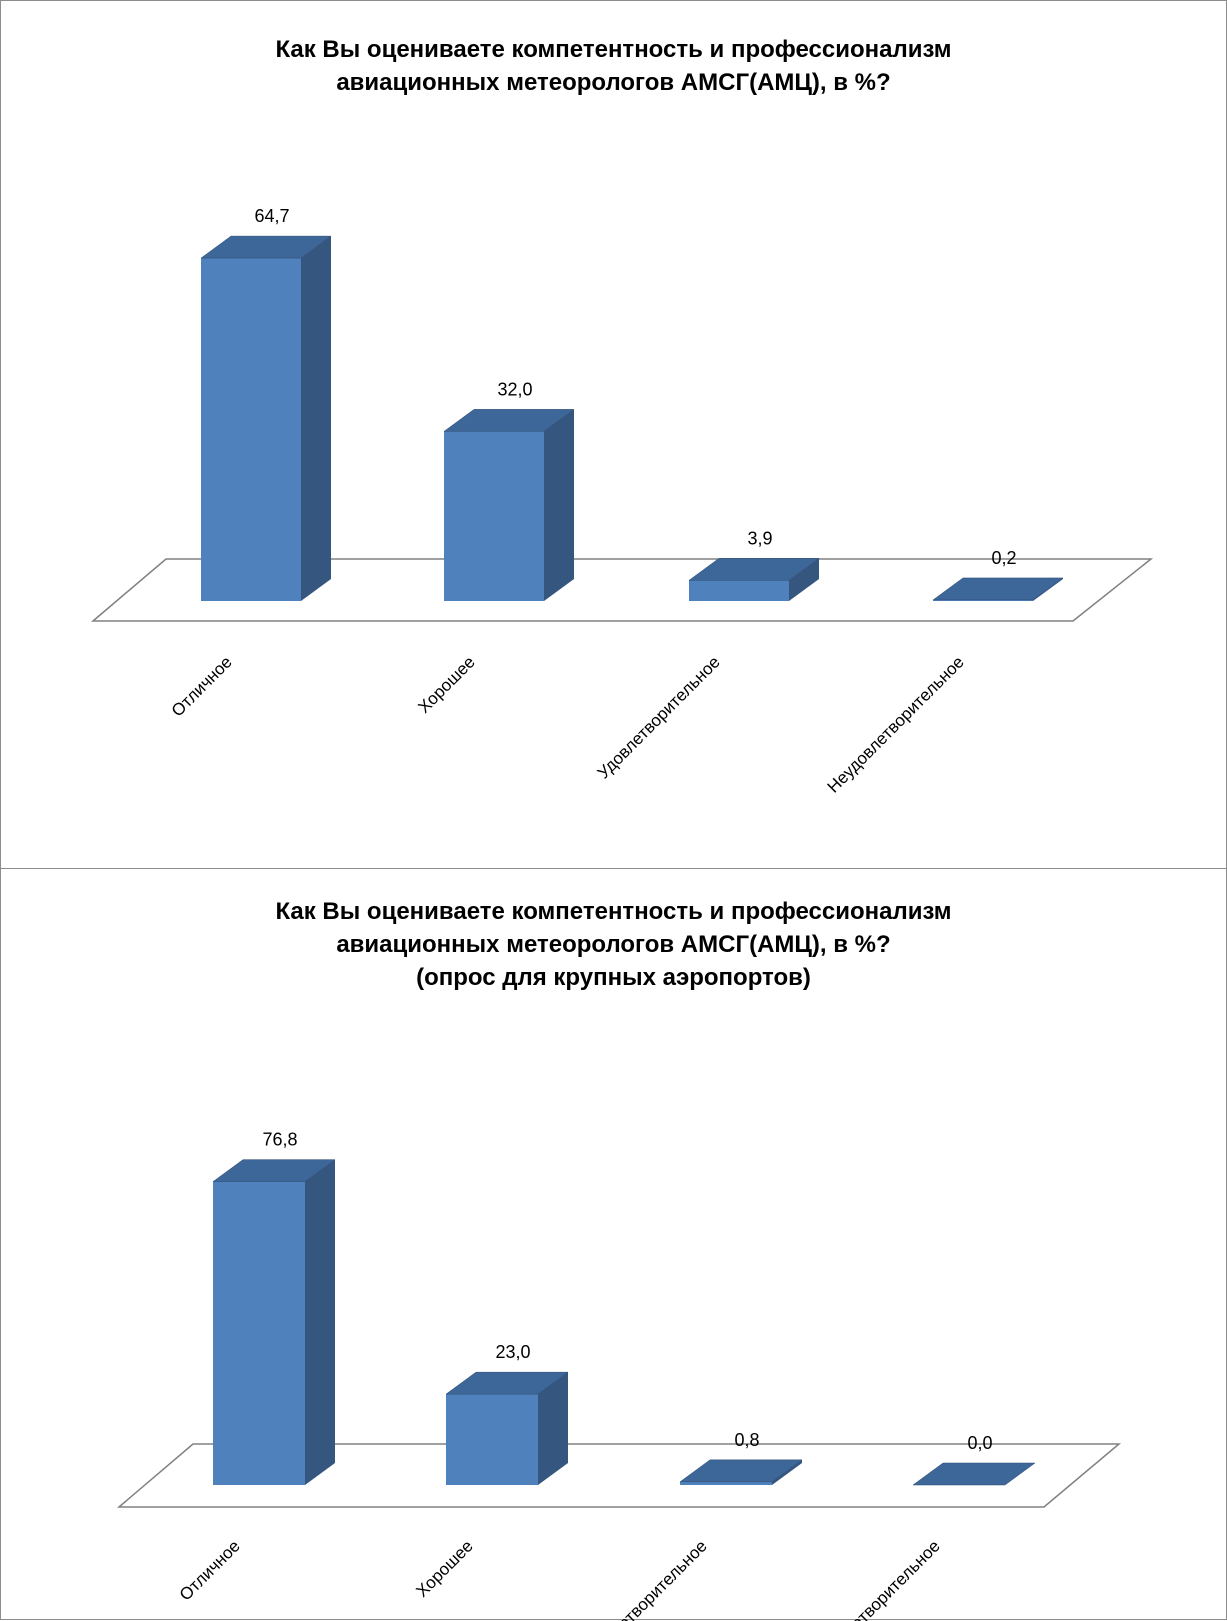 This screenshot has width=1227, height=1621. What do you see at coordinates (746, 1440) in the screenshot?
I see `data-label: 0,8` at bounding box center [746, 1440].